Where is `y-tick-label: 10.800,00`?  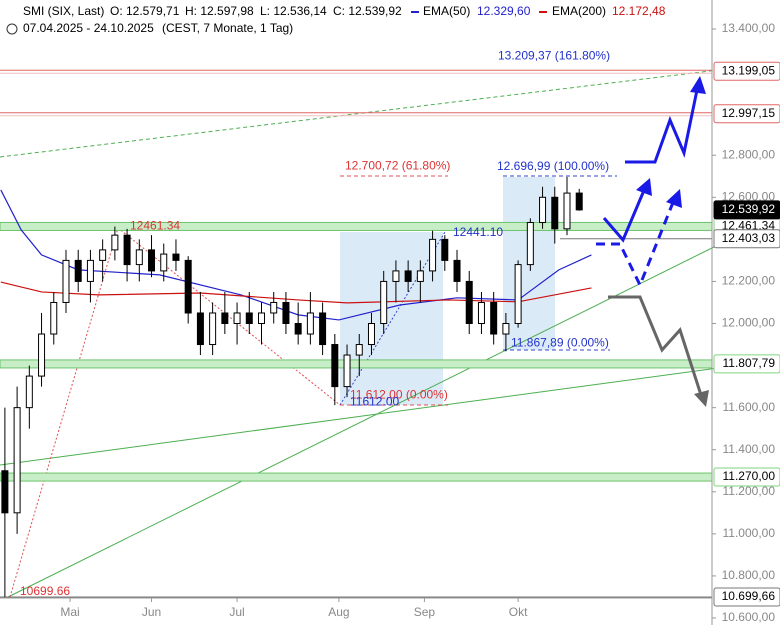
y-tick-label: 10.800,00 is located at coordinates (749, 575).